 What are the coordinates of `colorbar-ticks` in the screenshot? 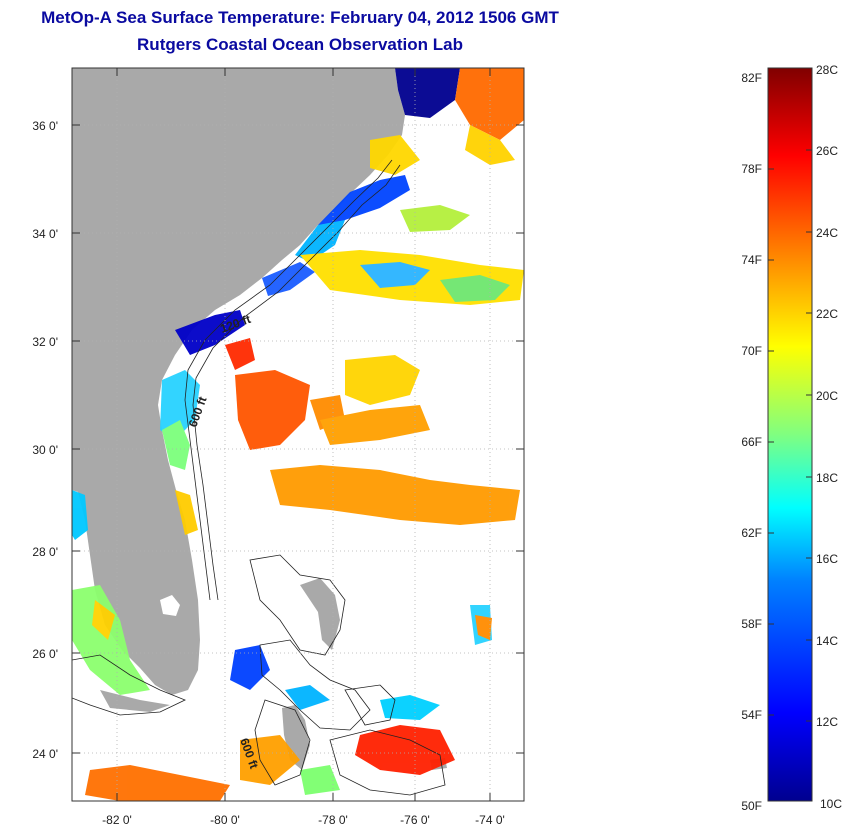 It's located at (790, 435).